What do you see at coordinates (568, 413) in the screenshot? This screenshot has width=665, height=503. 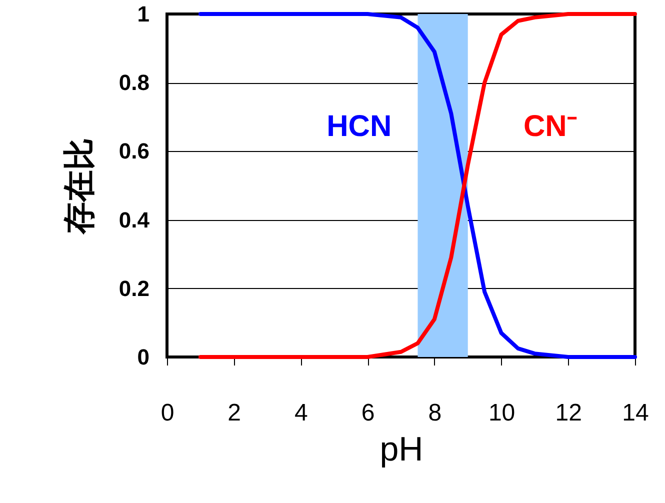 I see `x-tick-label: 12` at bounding box center [568, 413].